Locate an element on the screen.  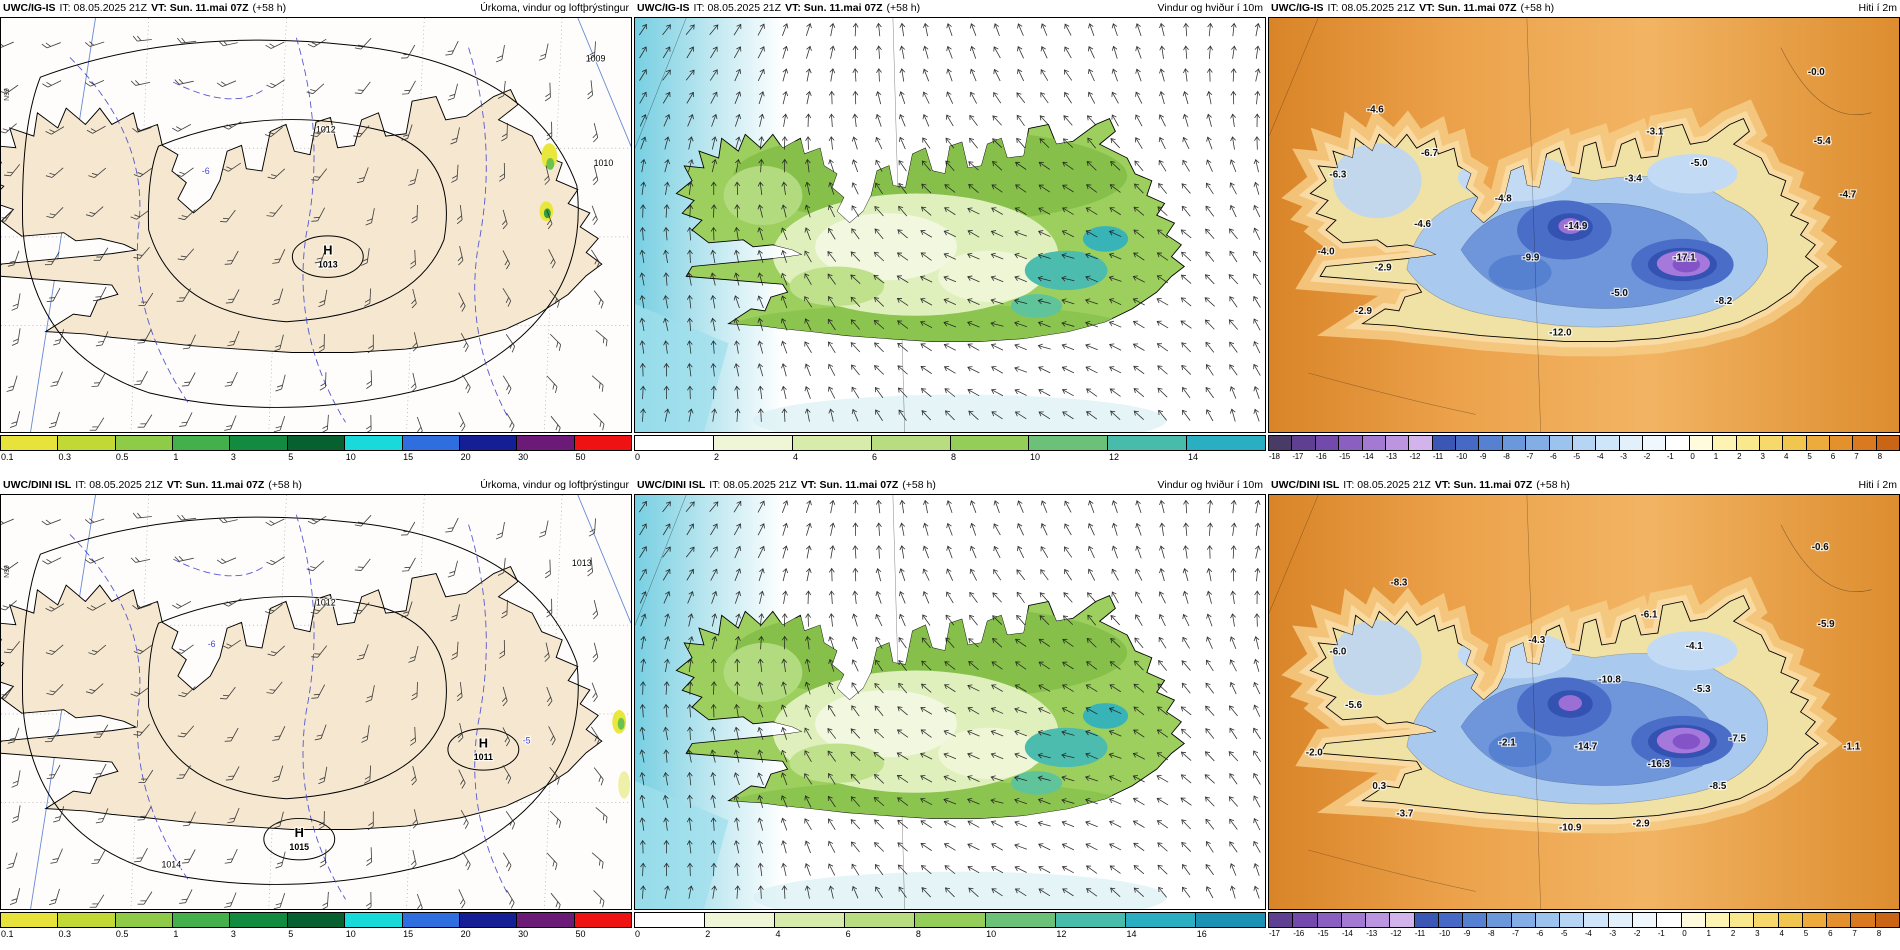
colorbar-tick-label: -2 is located at coordinates (1647, 457).